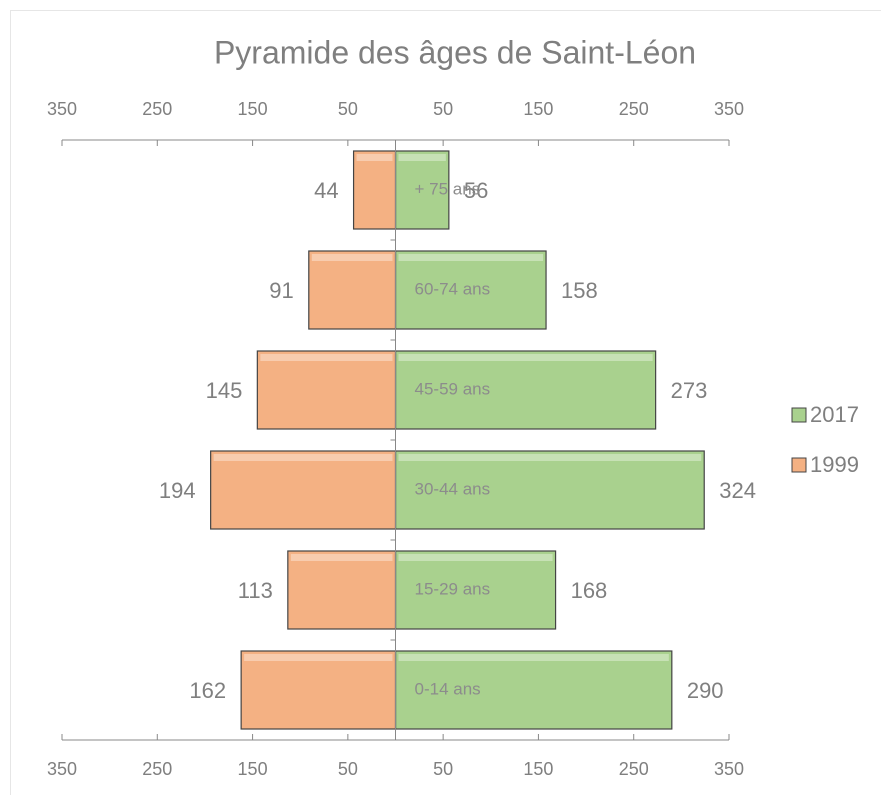  I want to click on data-label: 113, so click(255, 590).